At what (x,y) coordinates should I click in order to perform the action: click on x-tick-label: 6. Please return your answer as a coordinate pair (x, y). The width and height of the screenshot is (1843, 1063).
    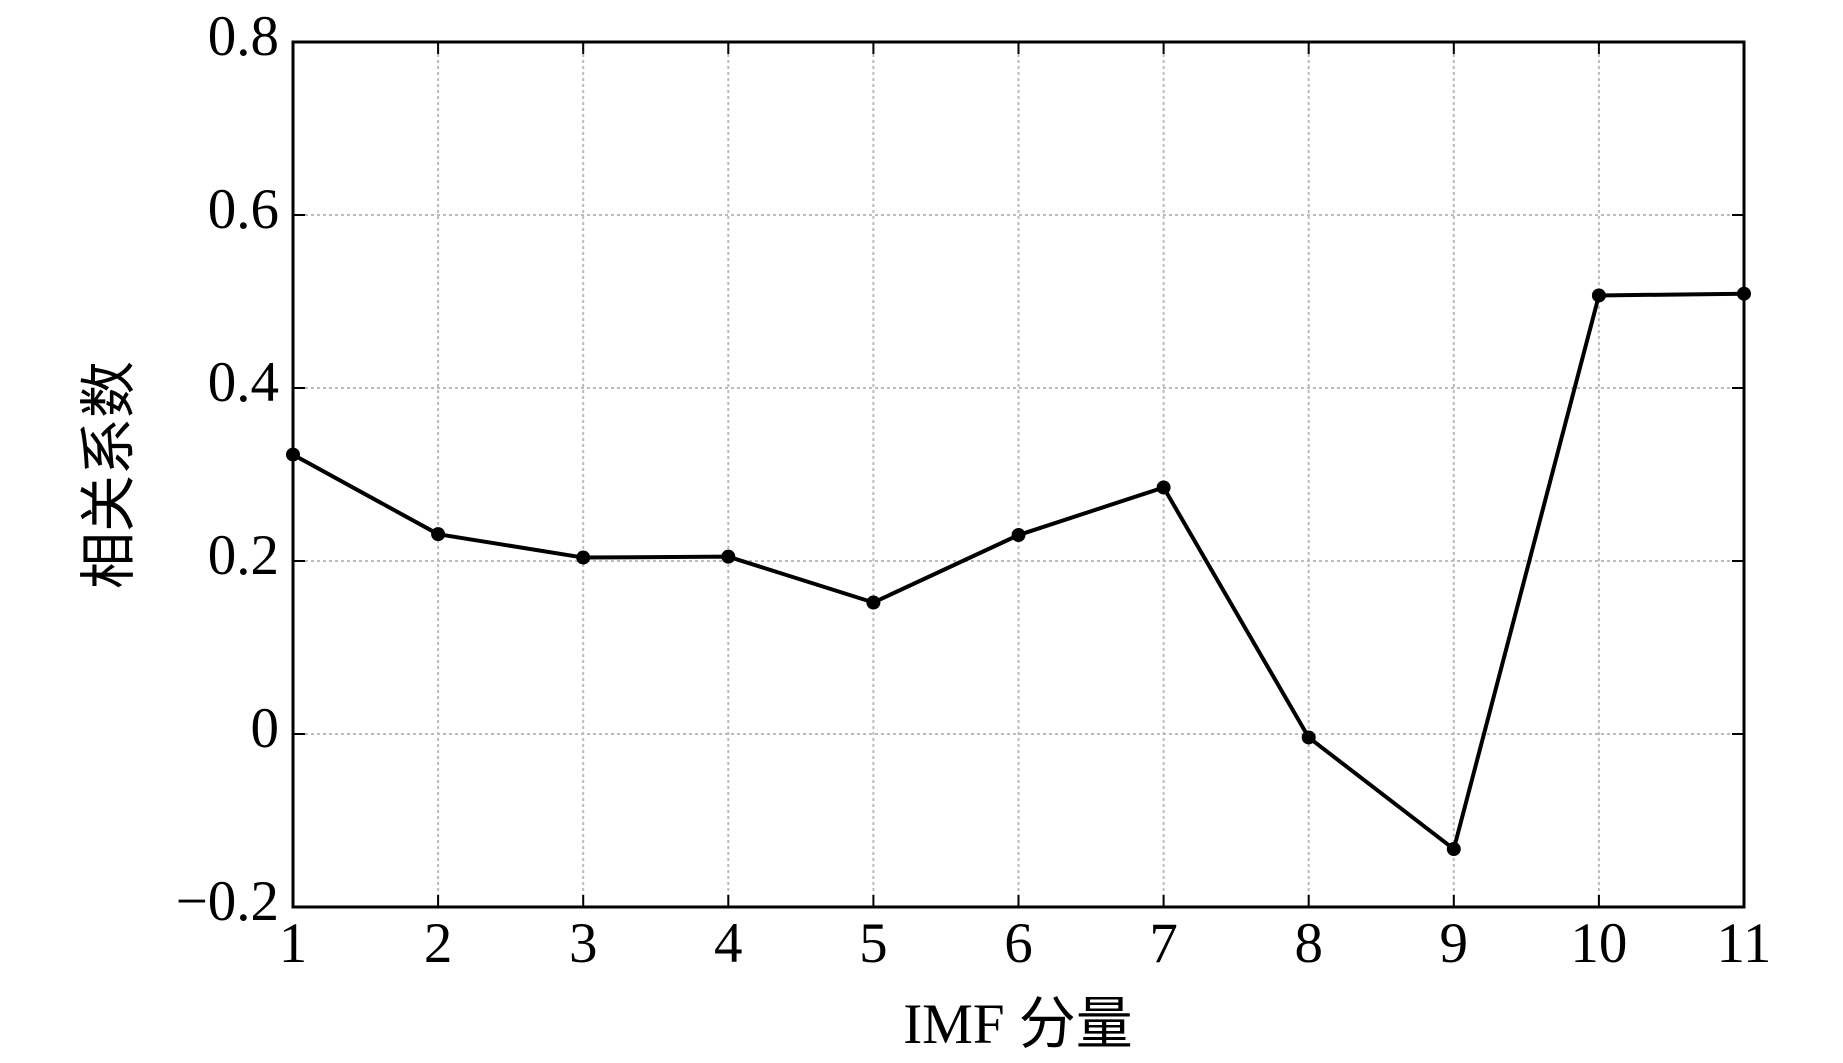
    Looking at the image, I should click on (1018, 943).